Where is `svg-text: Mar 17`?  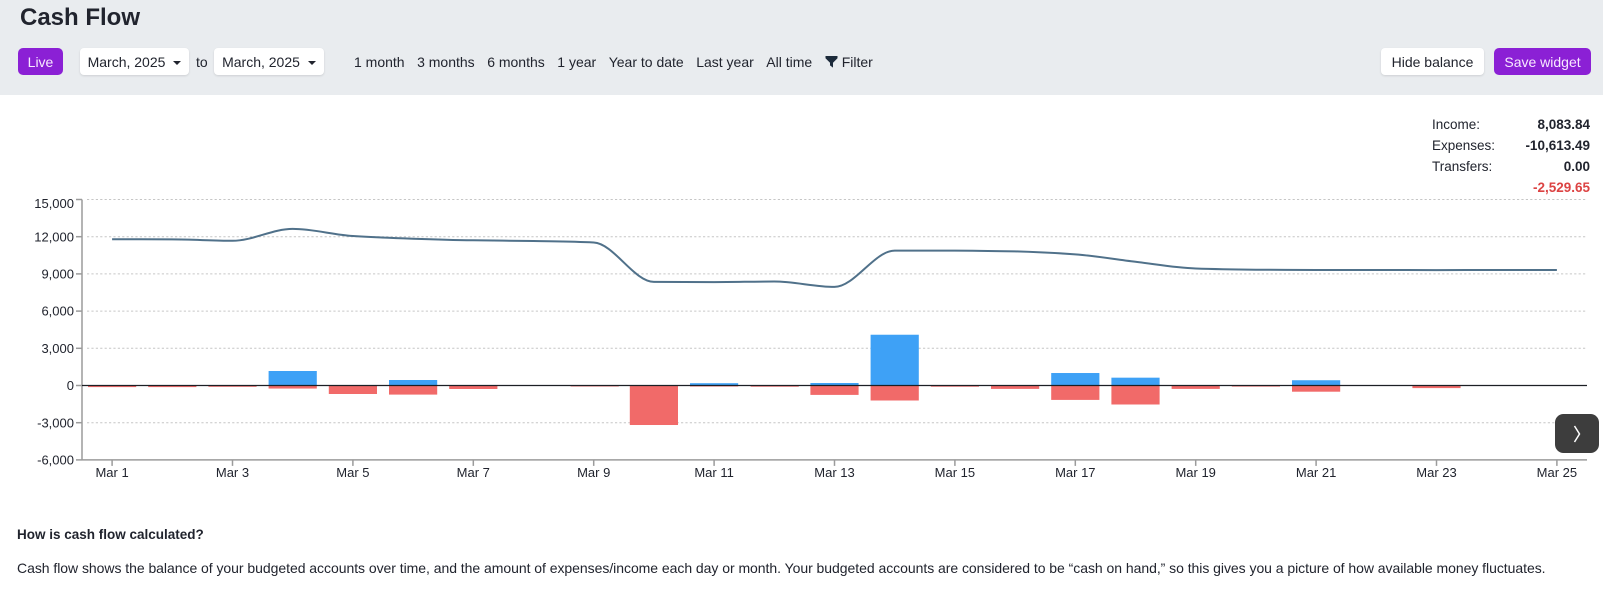 svg-text: Mar 17 is located at coordinates (1075, 472).